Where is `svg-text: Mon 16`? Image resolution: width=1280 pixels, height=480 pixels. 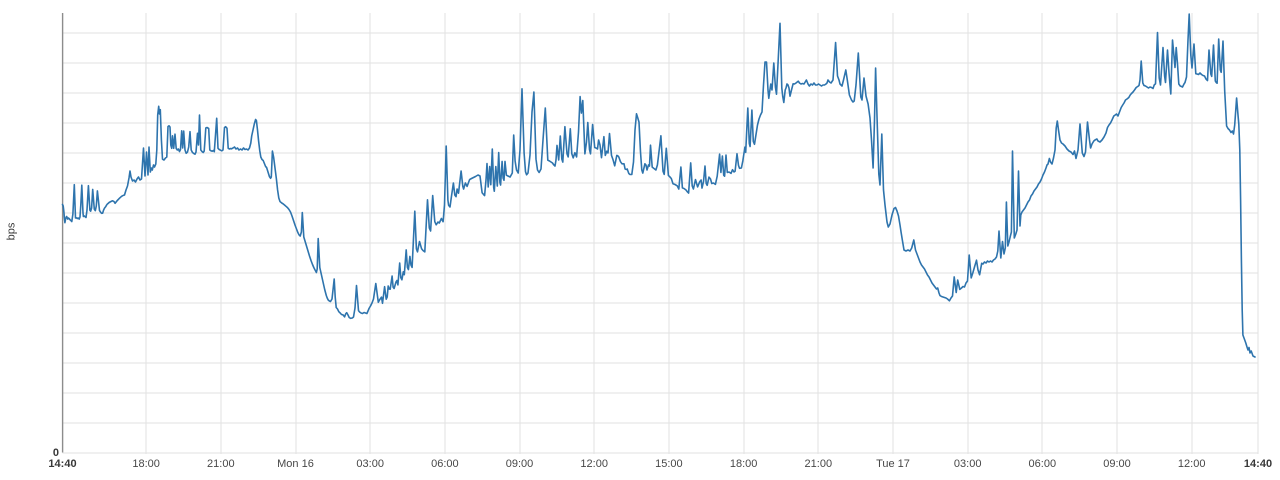
svg-text: Mon 16 is located at coordinates (295, 464).